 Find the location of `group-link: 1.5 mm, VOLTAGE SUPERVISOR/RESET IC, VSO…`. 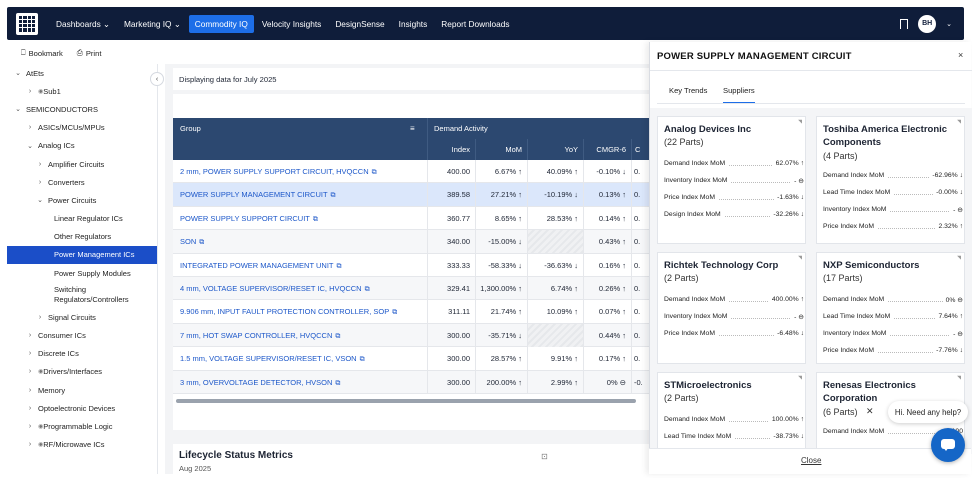

group-link: 1.5 mm, VOLTAGE SUPERVISOR/RESET IC, VSO… is located at coordinates (272, 359).